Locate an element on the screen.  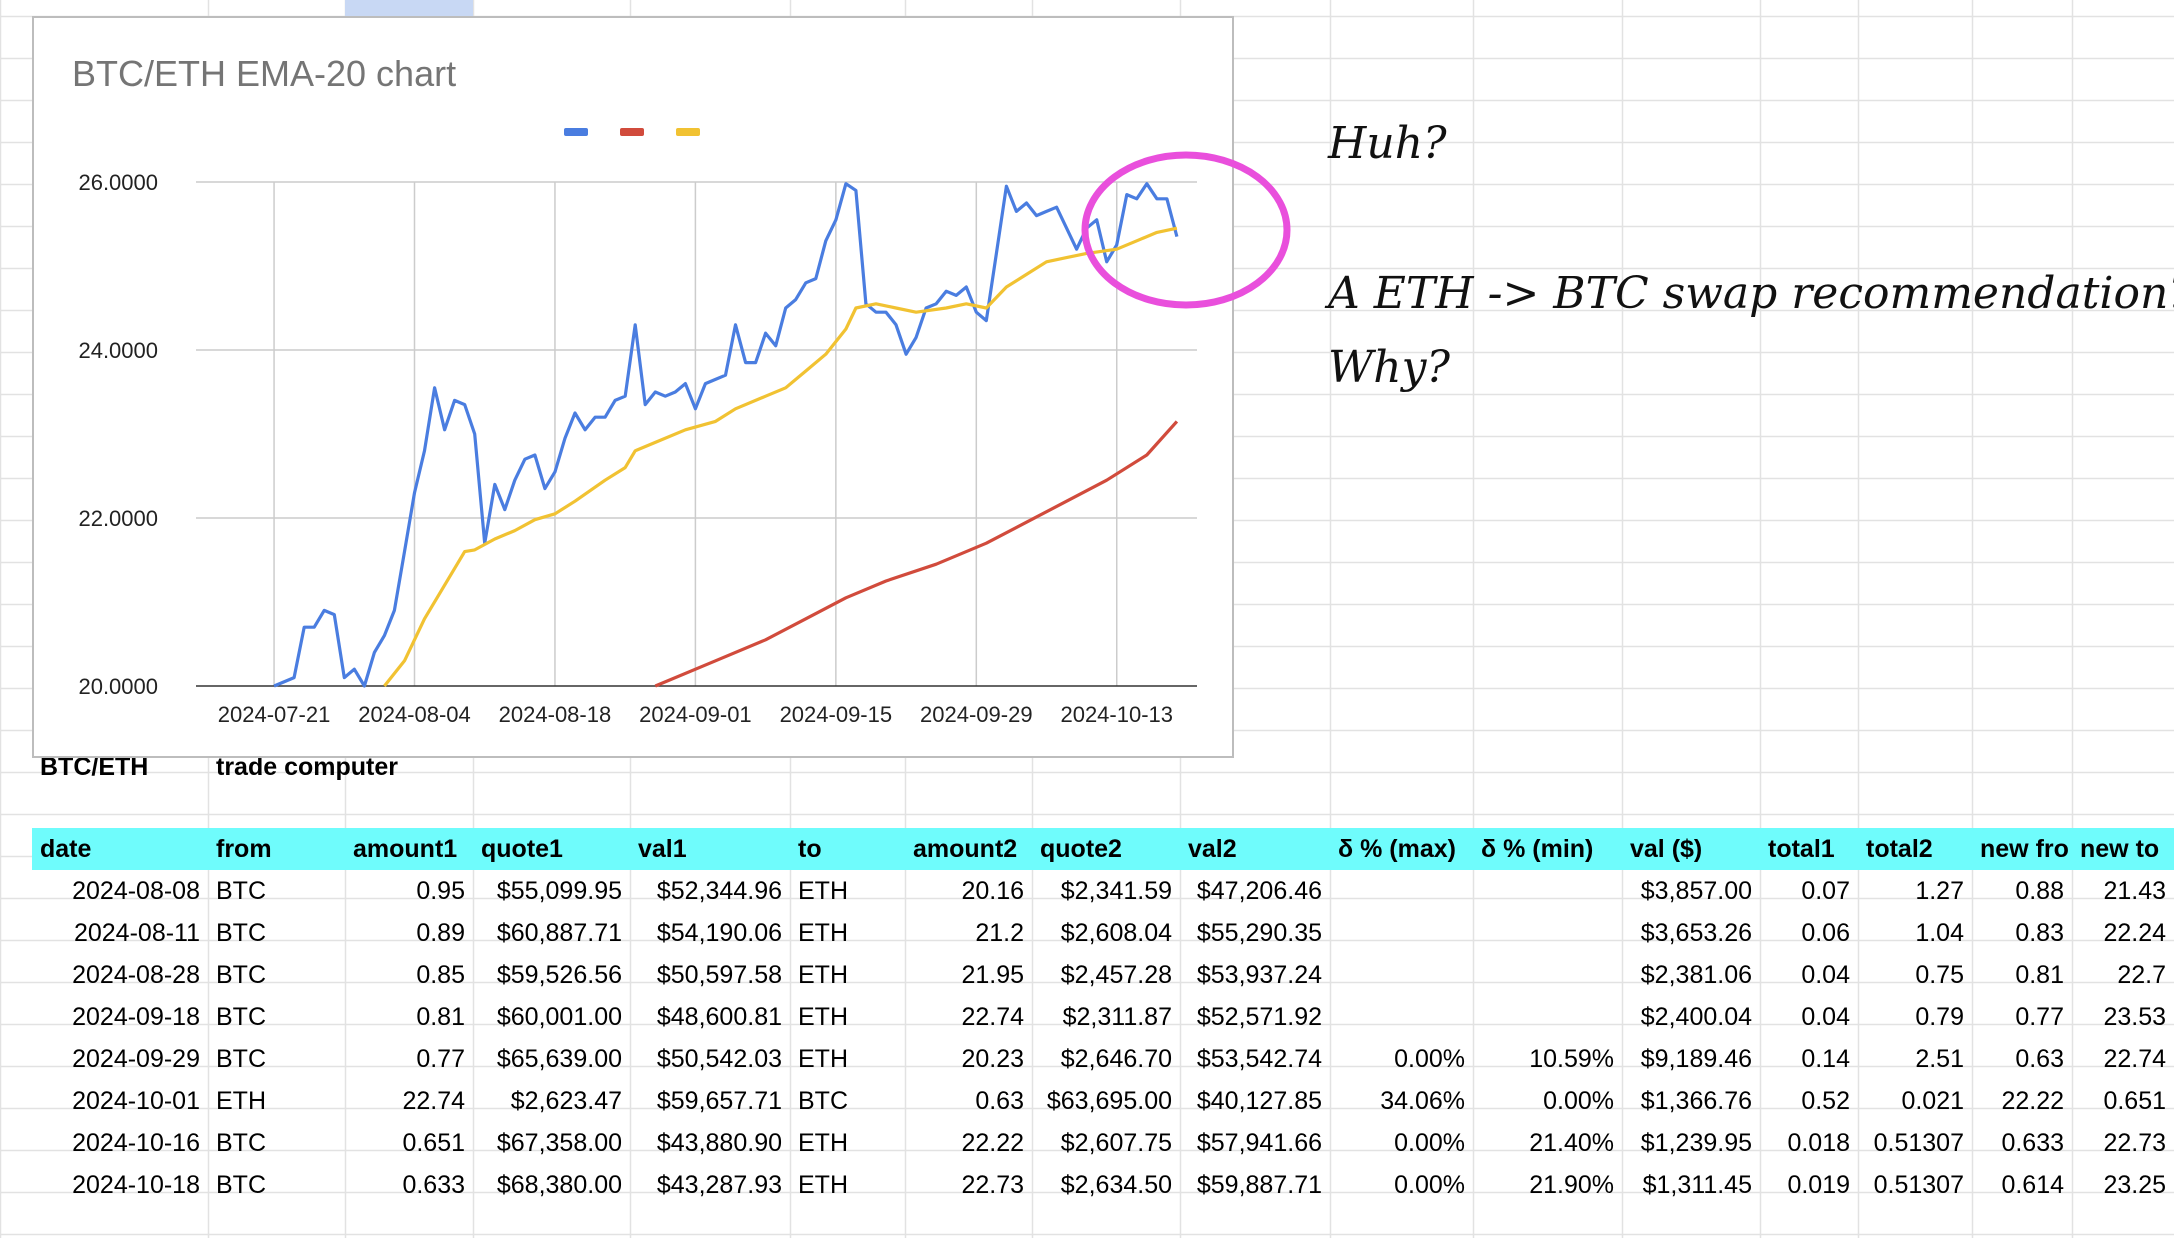
table-cell: $3,653.26 is located at coordinates (1696, 933).